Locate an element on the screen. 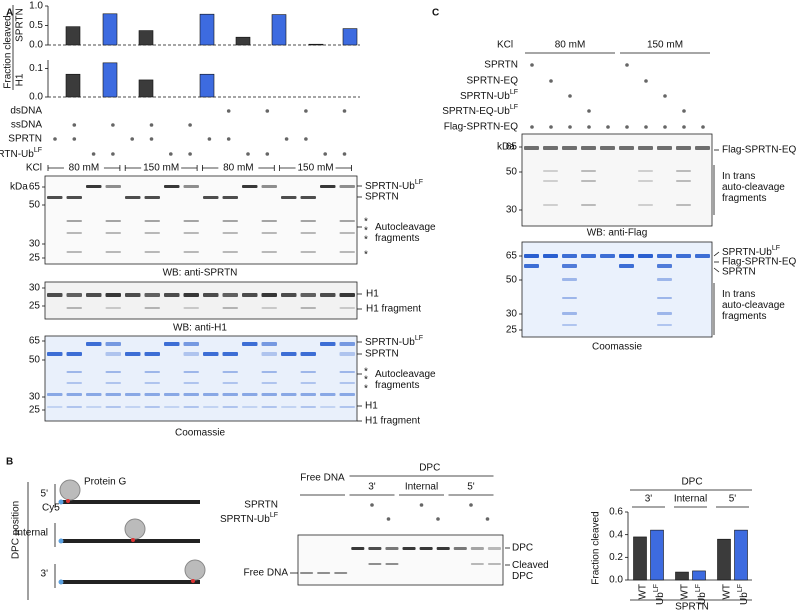 Image resolution: width=797 pixels, height=613 pixels. row-label: ssDNA is located at coordinates (26, 125).